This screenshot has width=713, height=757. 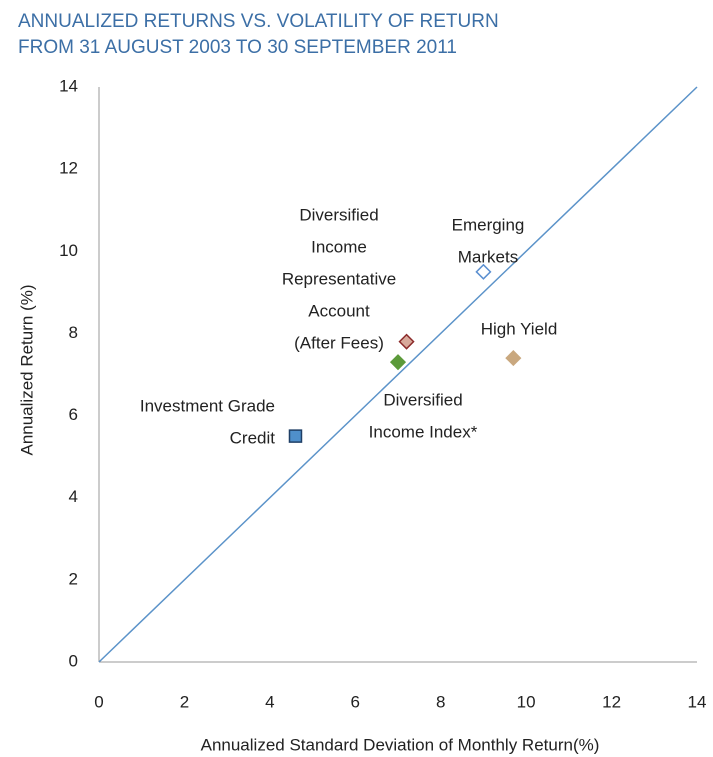 I want to click on y-tick-label: 2, so click(x=73, y=578).